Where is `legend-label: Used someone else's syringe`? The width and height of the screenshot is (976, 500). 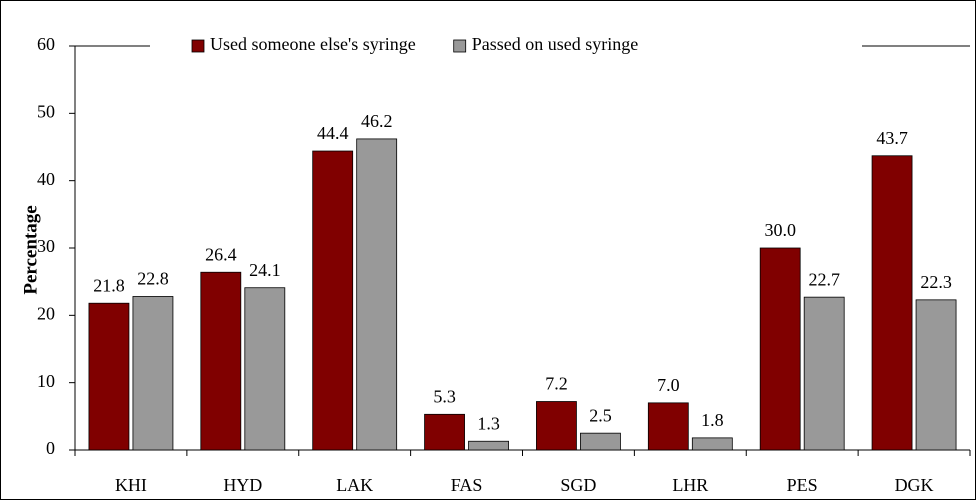 legend-label: Used someone else's syringe is located at coordinates (313, 44).